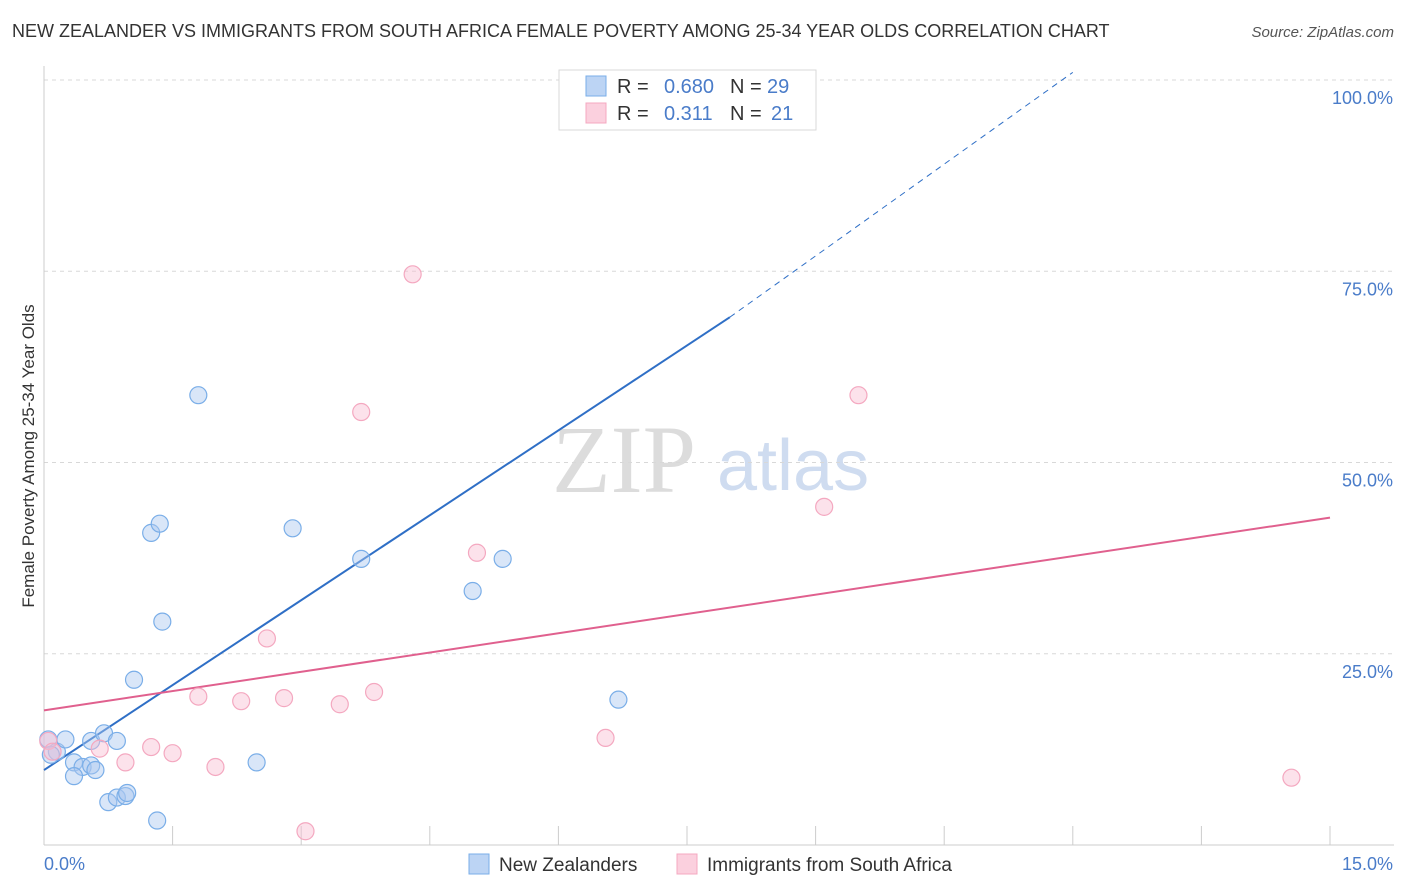  What do you see at coordinates (64, 864) in the screenshot?
I see `x-tick-label-min: 0.0%` at bounding box center [64, 864].